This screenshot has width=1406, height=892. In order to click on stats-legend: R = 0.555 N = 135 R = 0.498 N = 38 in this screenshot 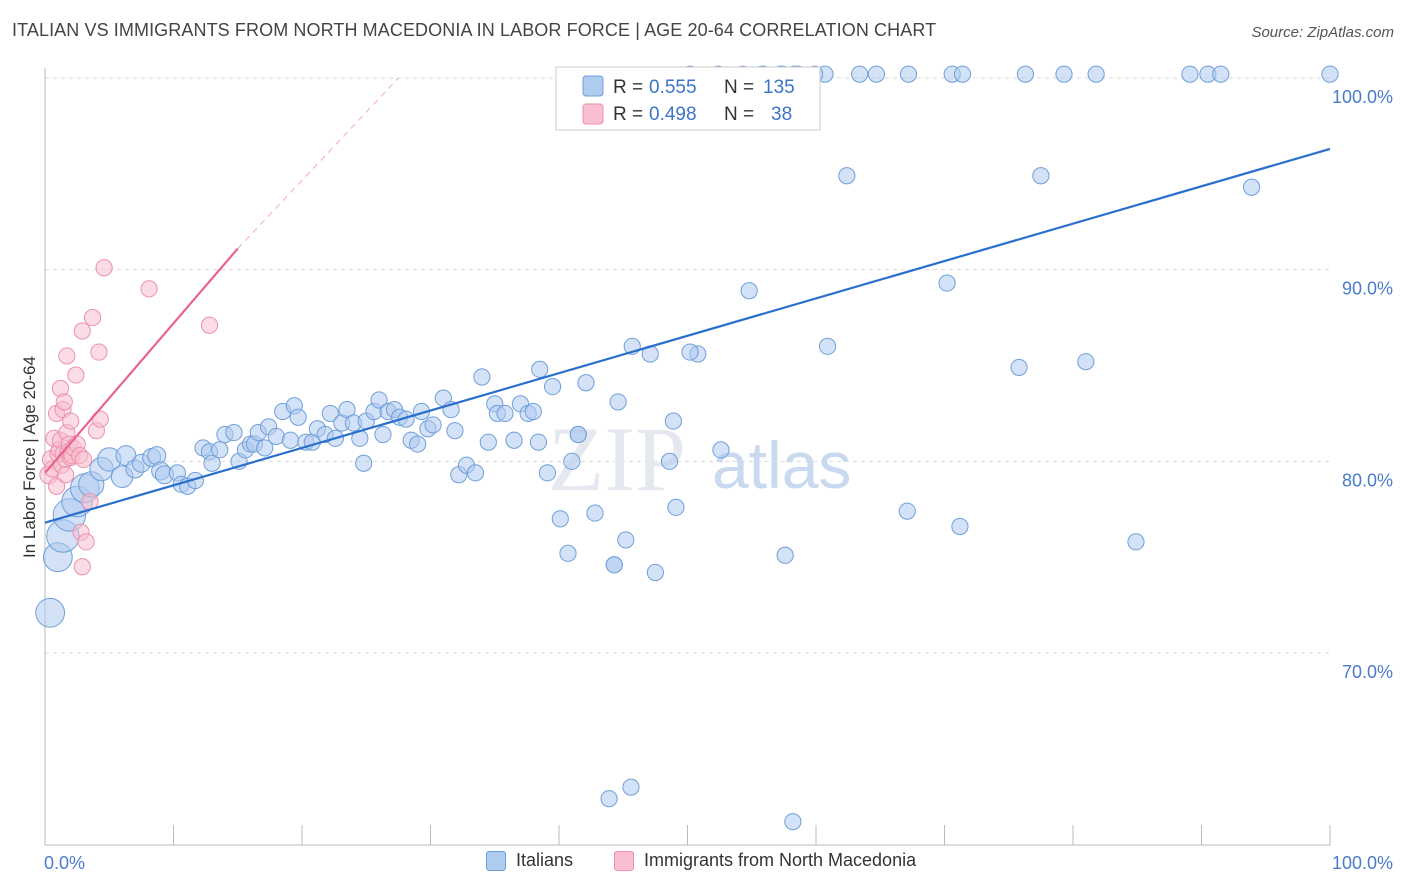, I will do `click(688, 98)`.